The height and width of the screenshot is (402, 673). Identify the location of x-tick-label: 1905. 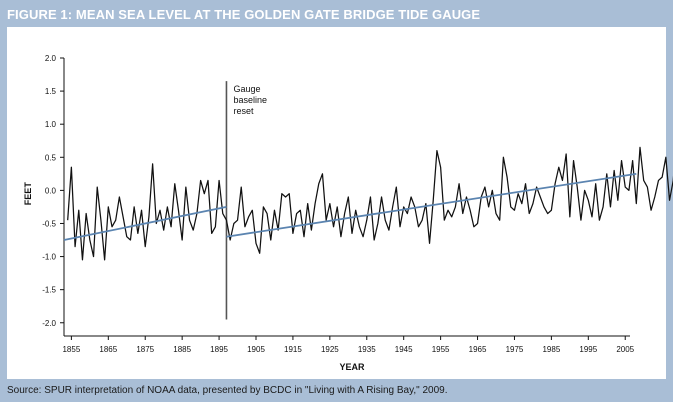
(256, 349).